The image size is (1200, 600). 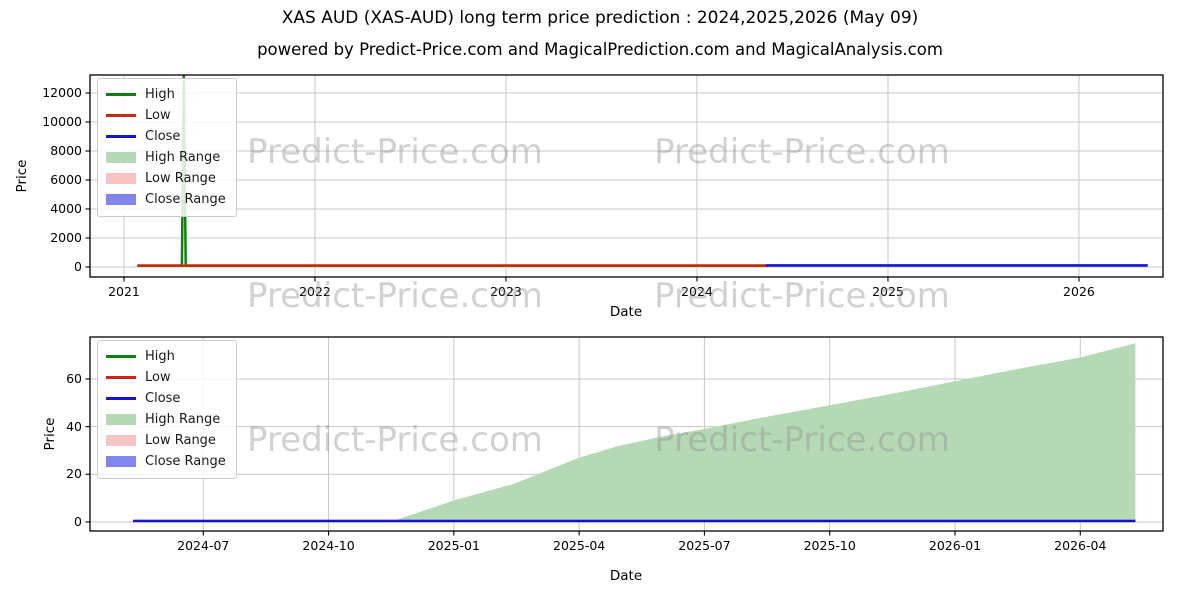 I want to click on x-tick-label: 2025-04, so click(x=579, y=545).